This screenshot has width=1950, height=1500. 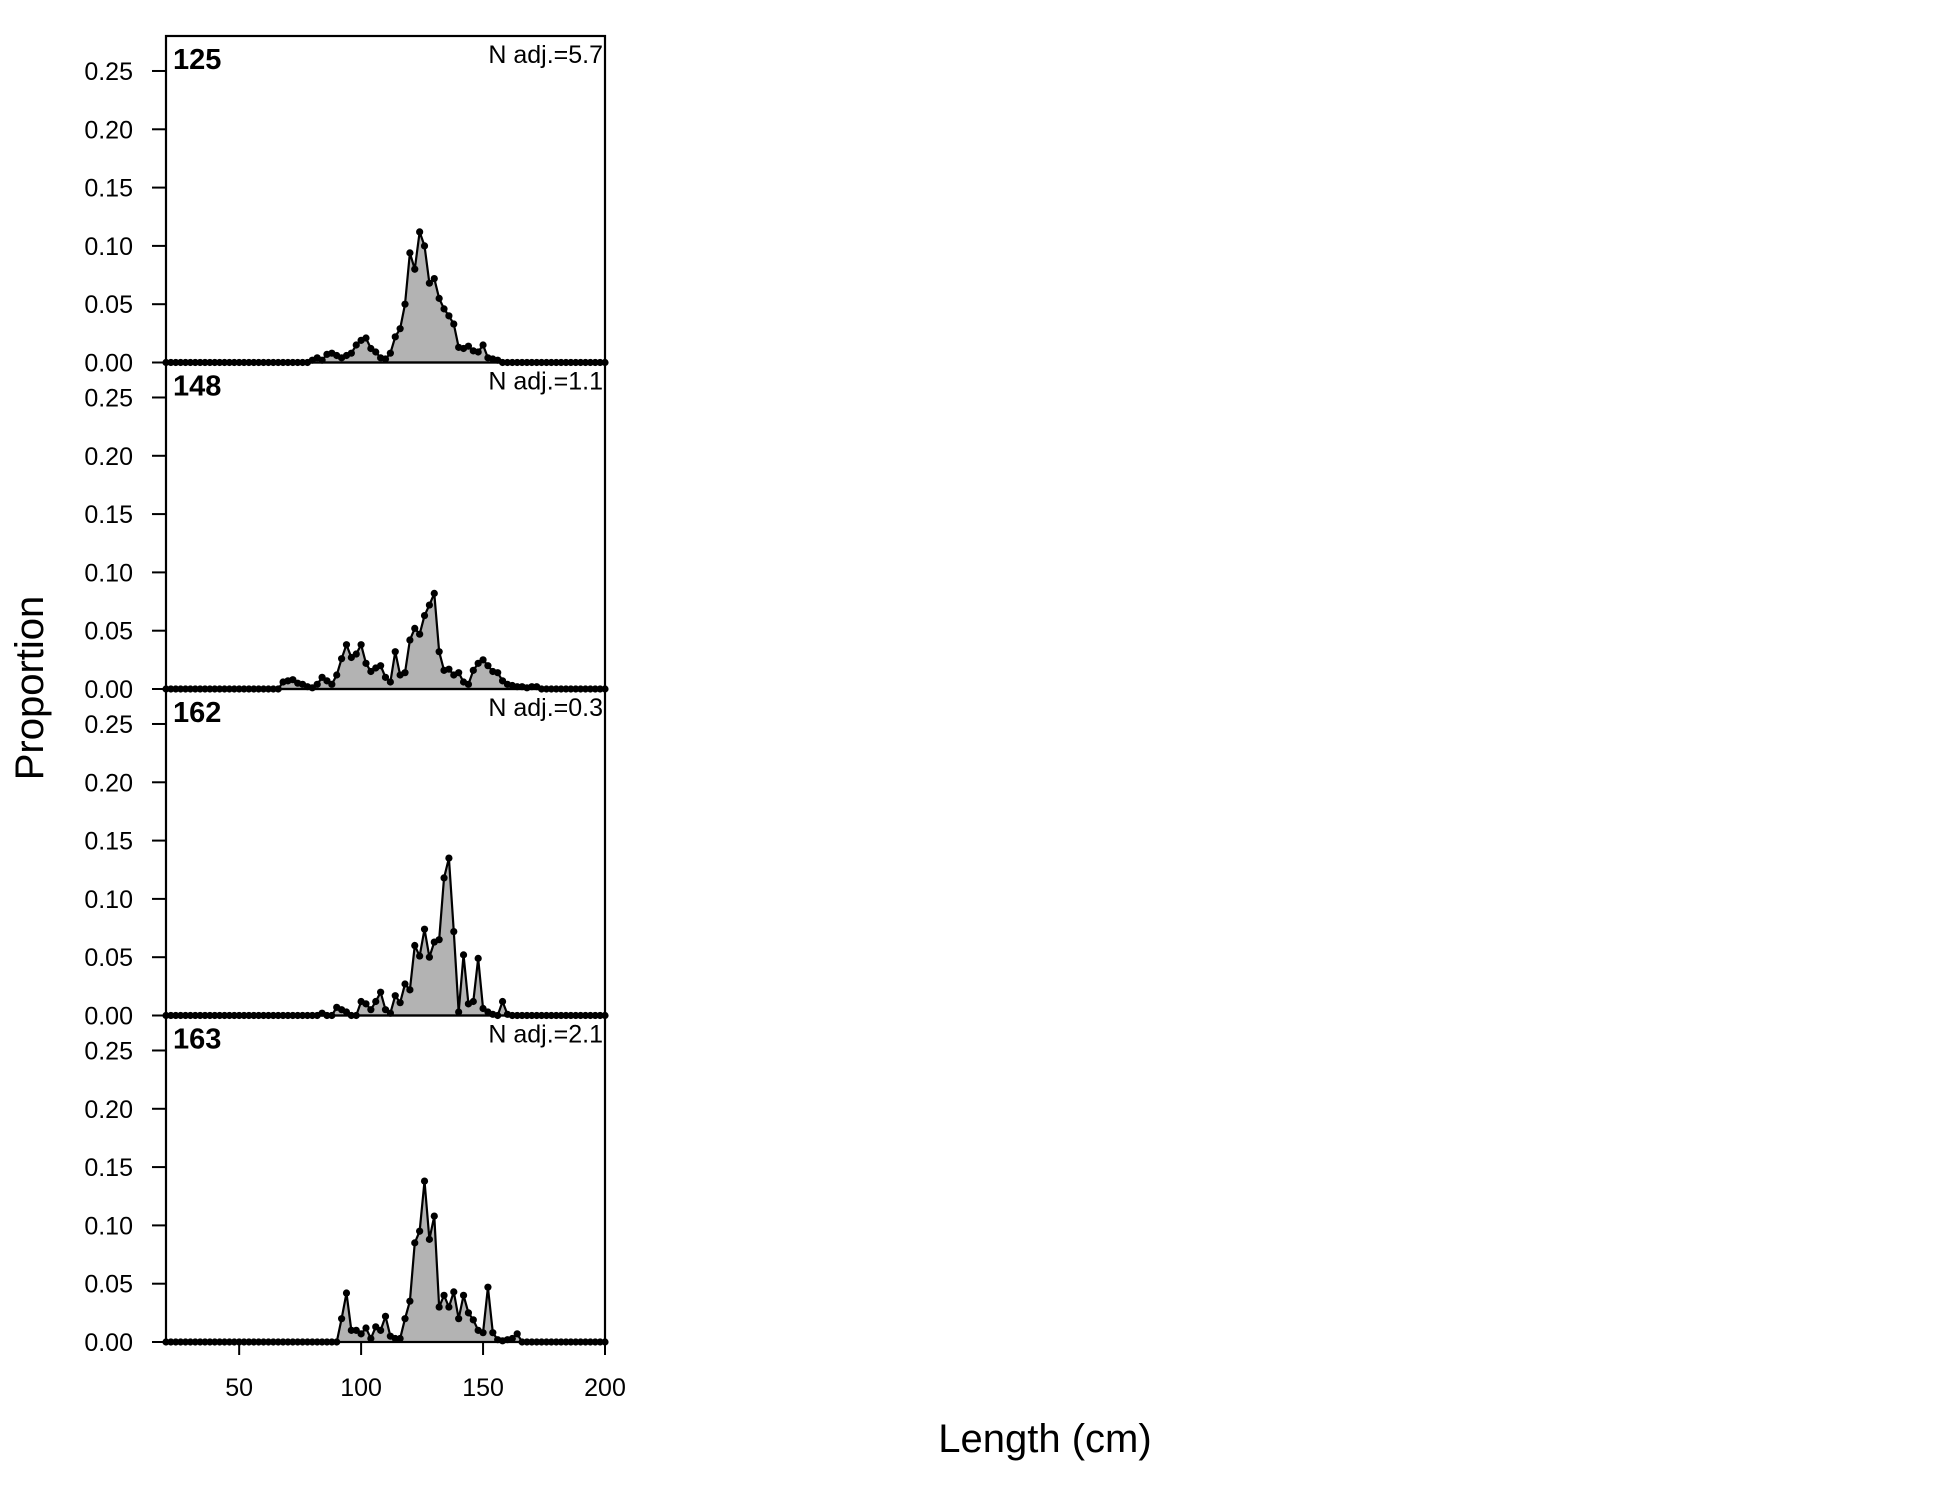 I want to click on panel-note: N adj.=0.3, so click(x=545, y=708).